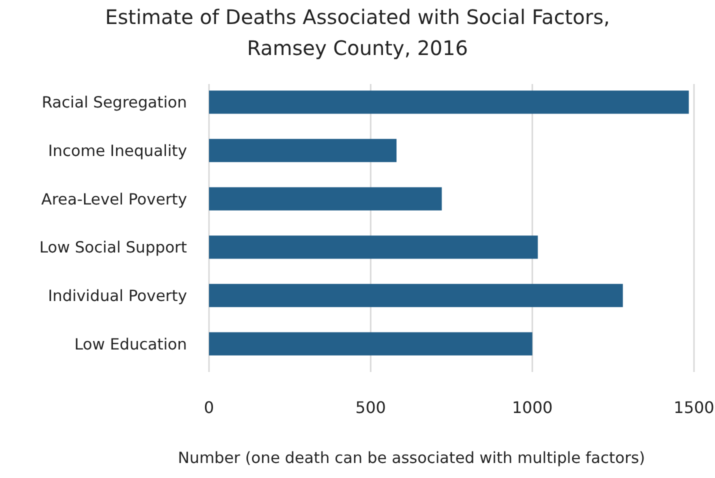 The width and height of the screenshot is (715, 478). What do you see at coordinates (532, 407) in the screenshot?
I see `x-tick-label: 1000` at bounding box center [532, 407].